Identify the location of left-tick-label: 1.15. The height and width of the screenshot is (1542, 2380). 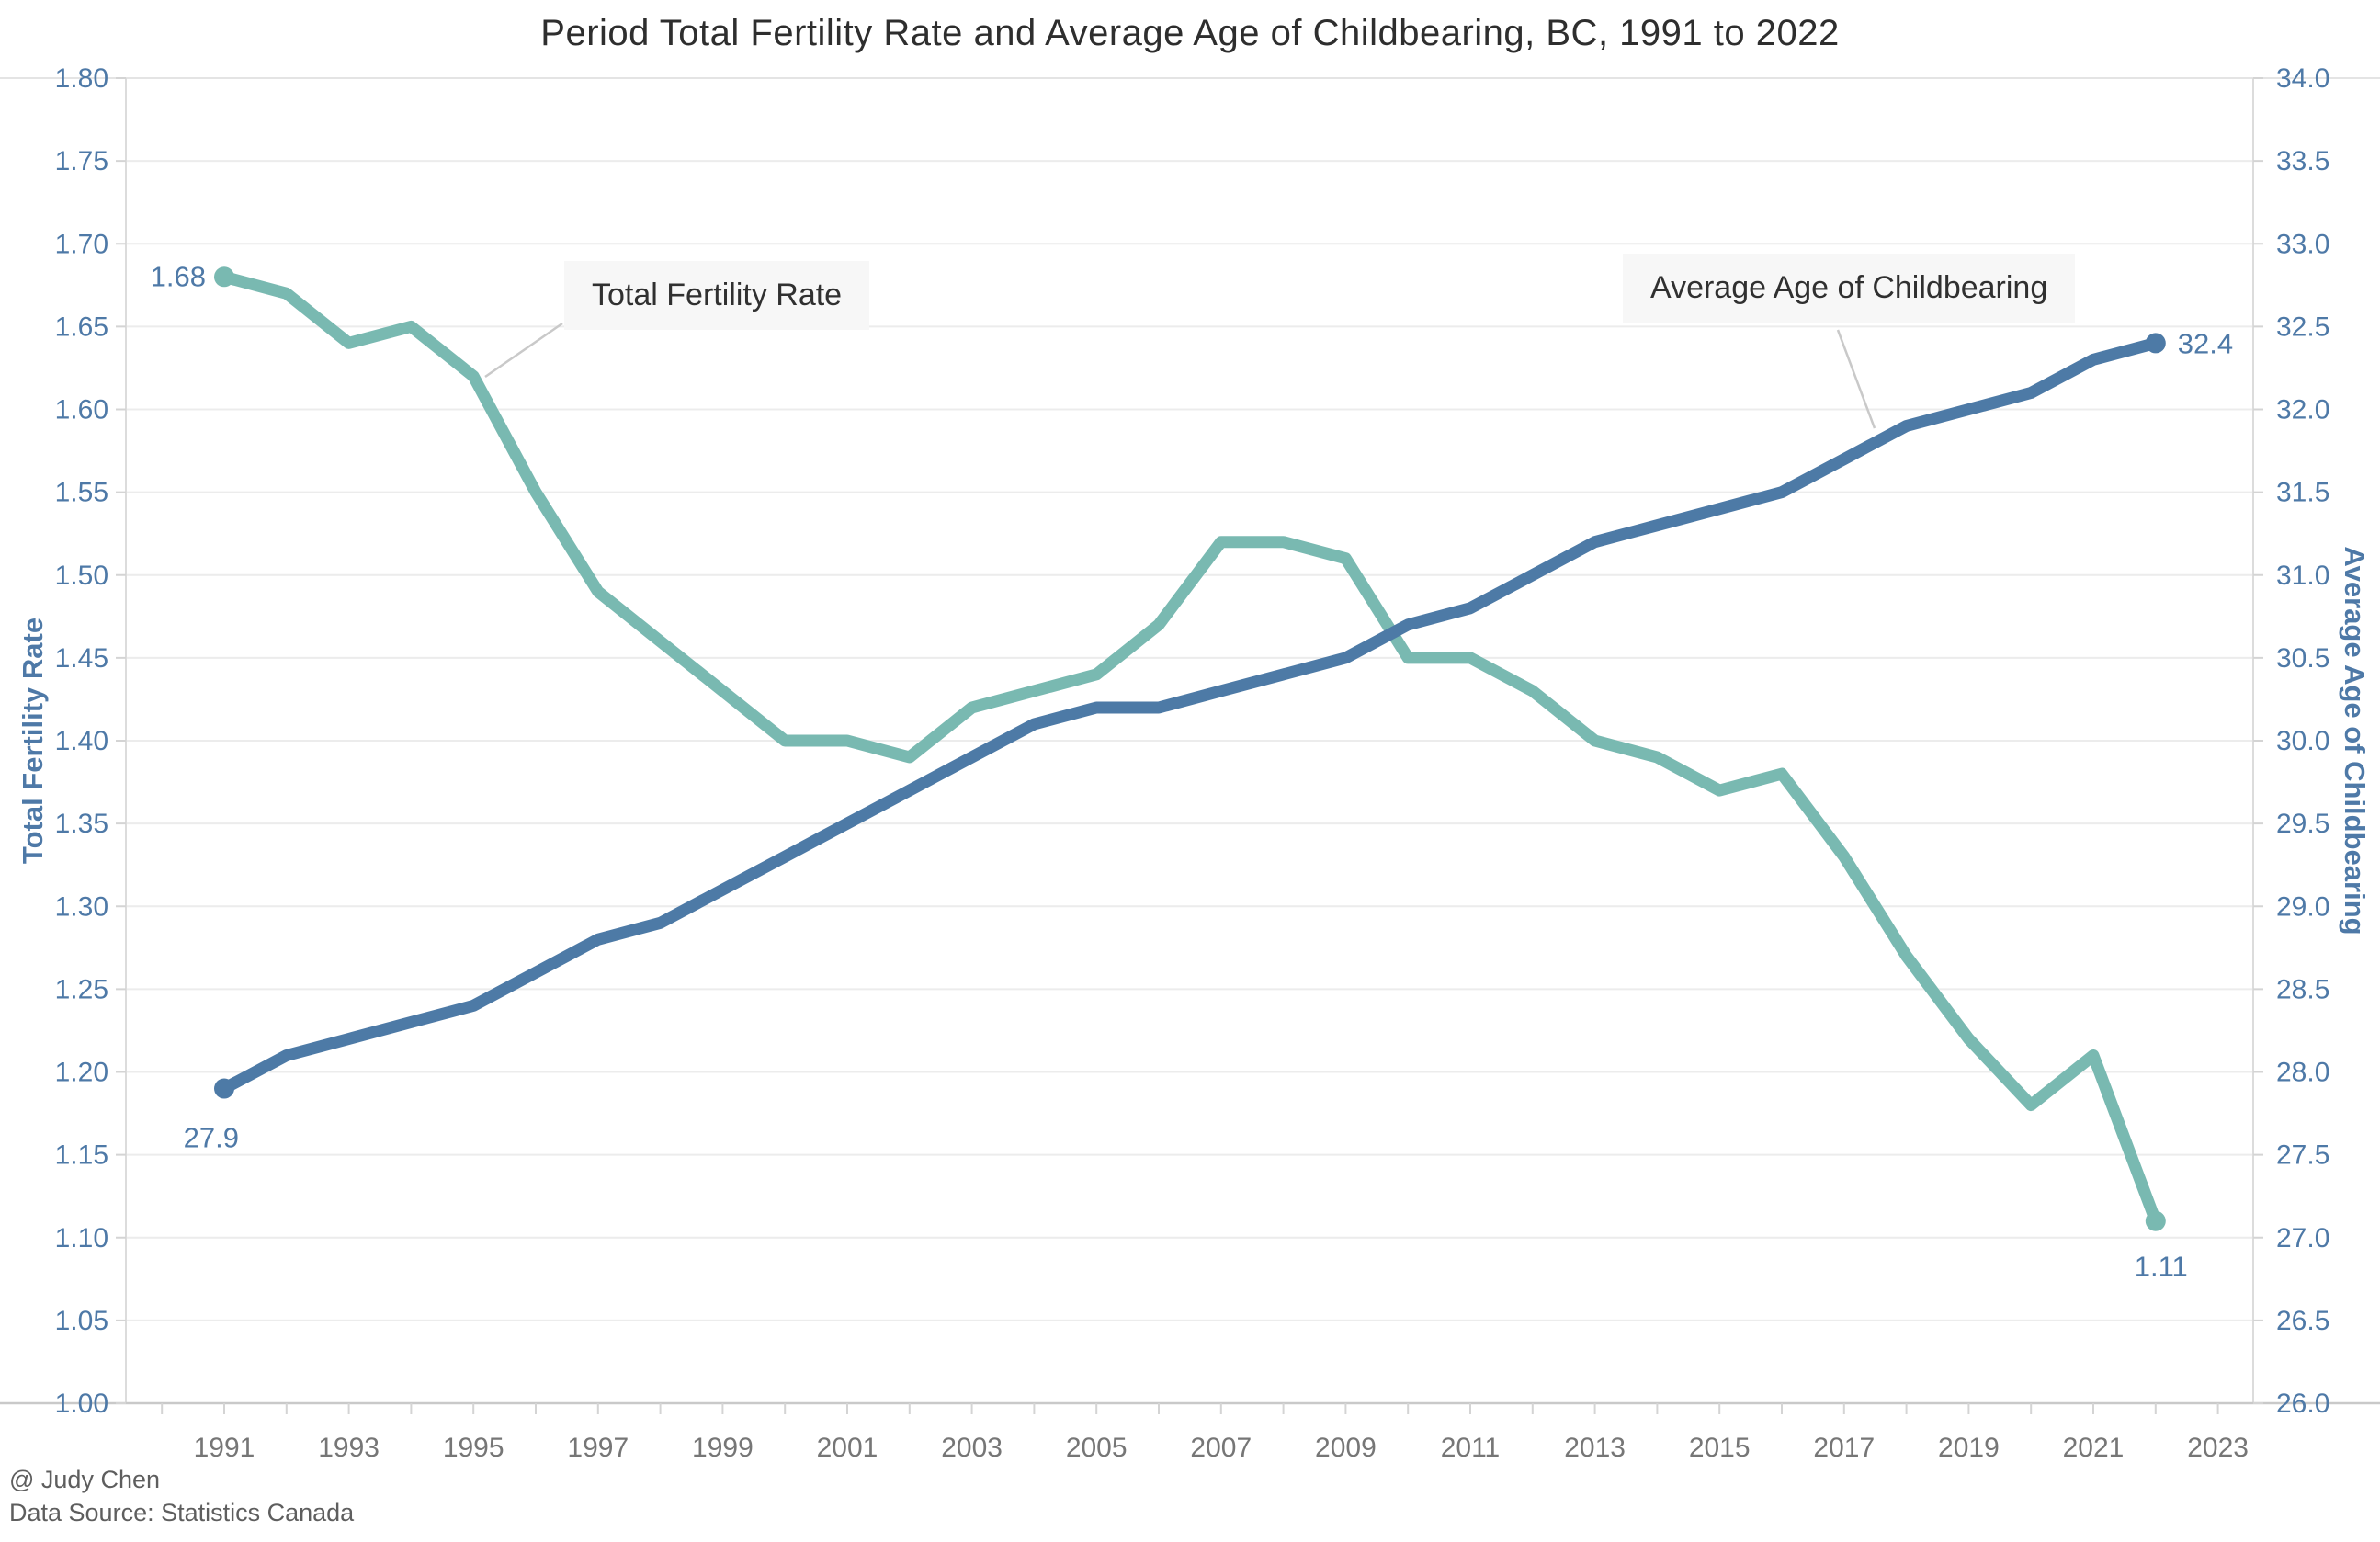
(81, 1155).